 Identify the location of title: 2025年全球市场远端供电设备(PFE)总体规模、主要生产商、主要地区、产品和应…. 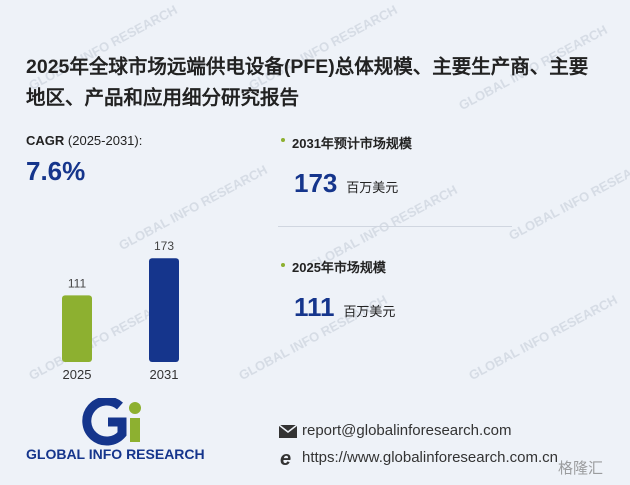
(307, 82).